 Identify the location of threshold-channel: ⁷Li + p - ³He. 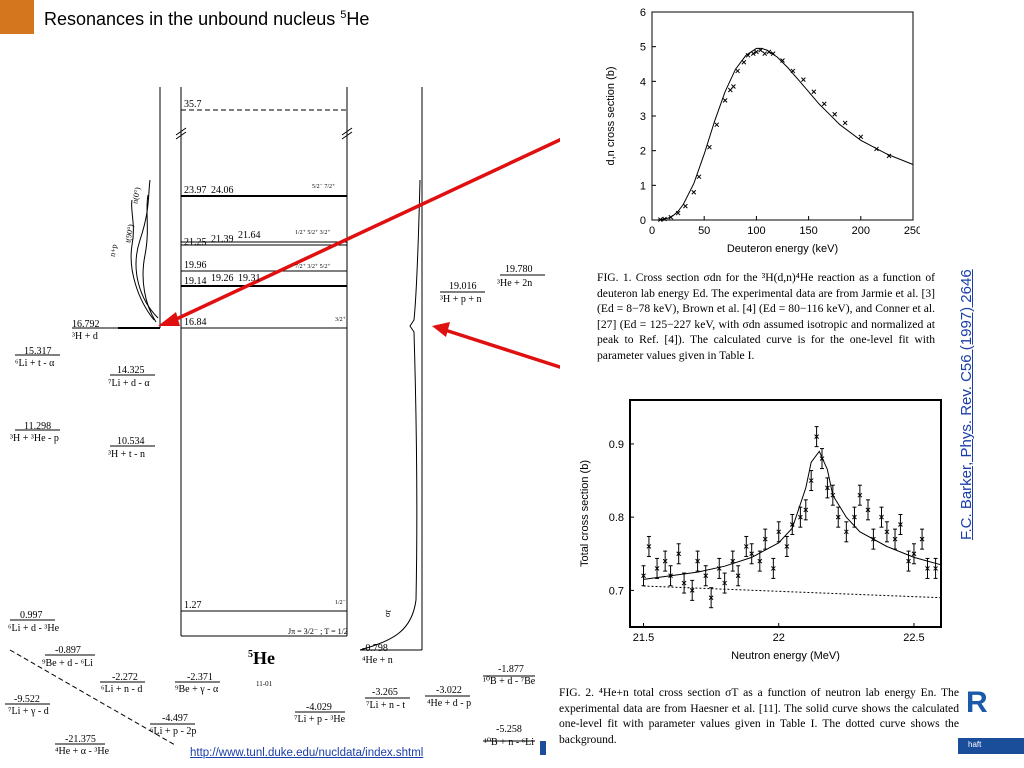
(320, 719).